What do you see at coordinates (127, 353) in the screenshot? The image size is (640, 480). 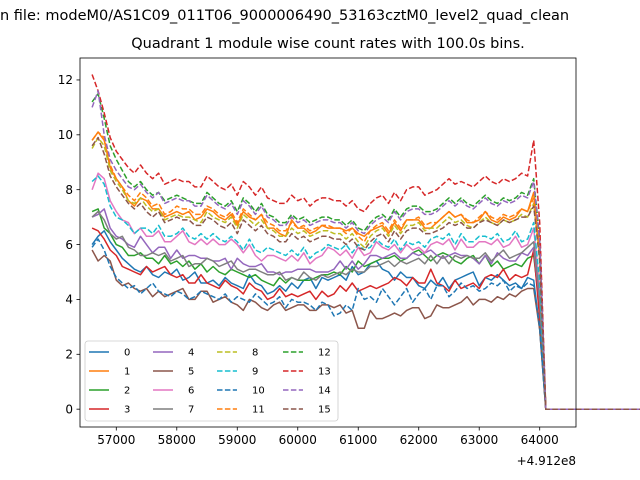 I see `legend-label-0: 0` at bounding box center [127, 353].